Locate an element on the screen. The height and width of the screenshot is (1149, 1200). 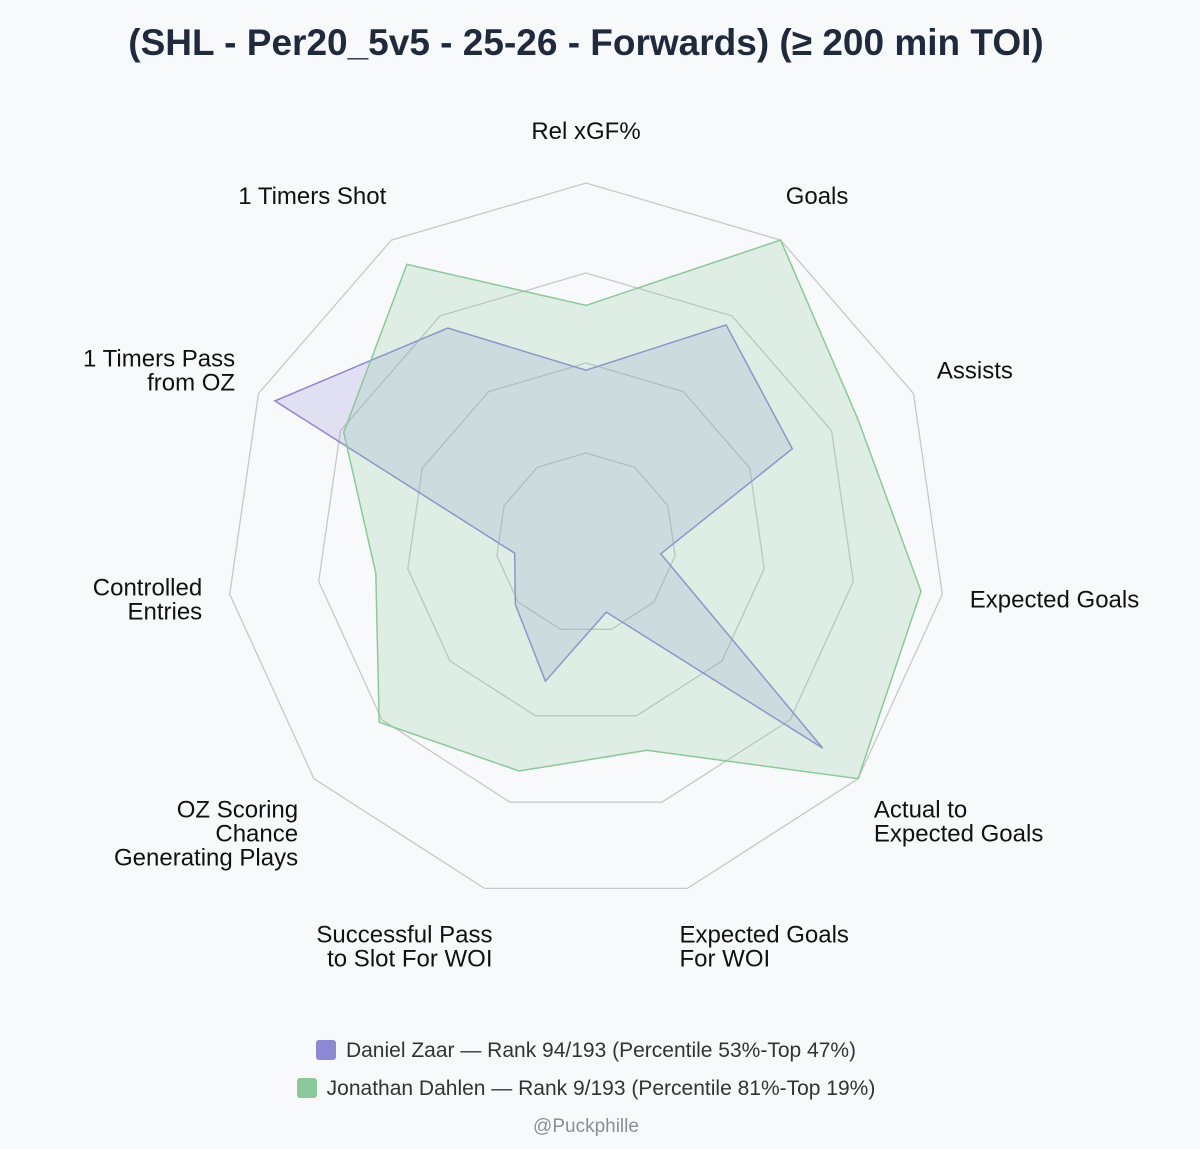
axis-label-4: Expected Goals is located at coordinates (1054, 600).